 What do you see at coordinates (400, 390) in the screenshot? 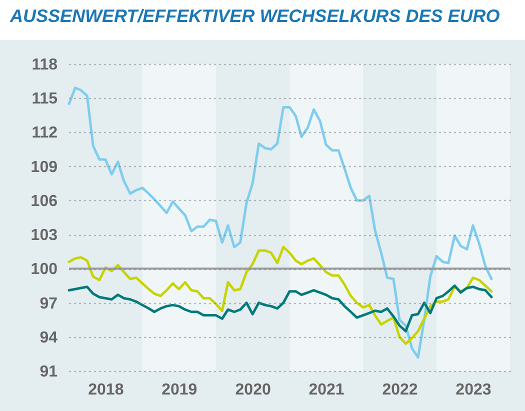
I see `x-tick-label: 2022` at bounding box center [400, 390].